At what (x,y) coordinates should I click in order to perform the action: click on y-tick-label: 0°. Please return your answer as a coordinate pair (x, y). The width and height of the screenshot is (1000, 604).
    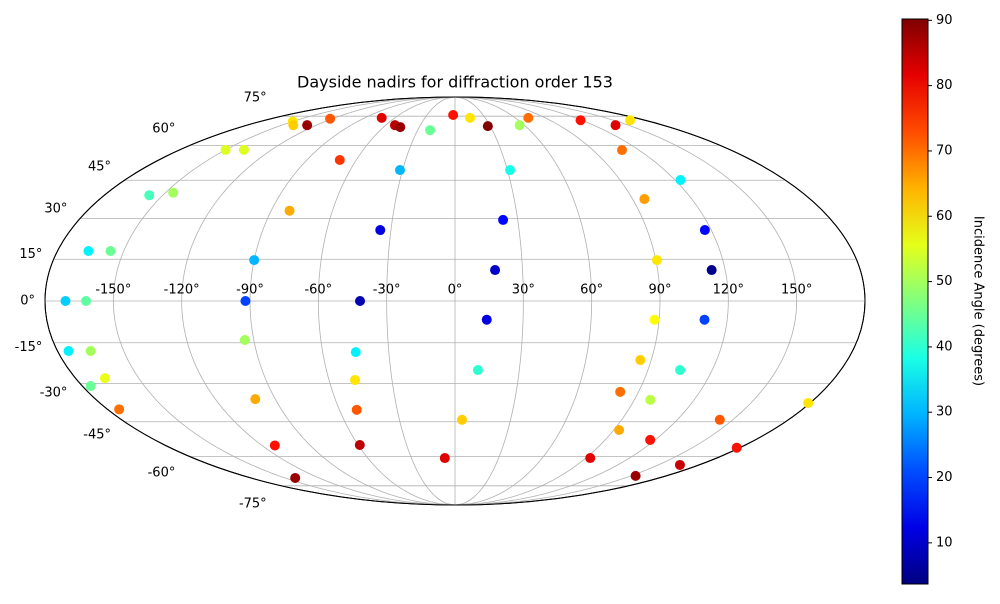
    Looking at the image, I should click on (27, 301).